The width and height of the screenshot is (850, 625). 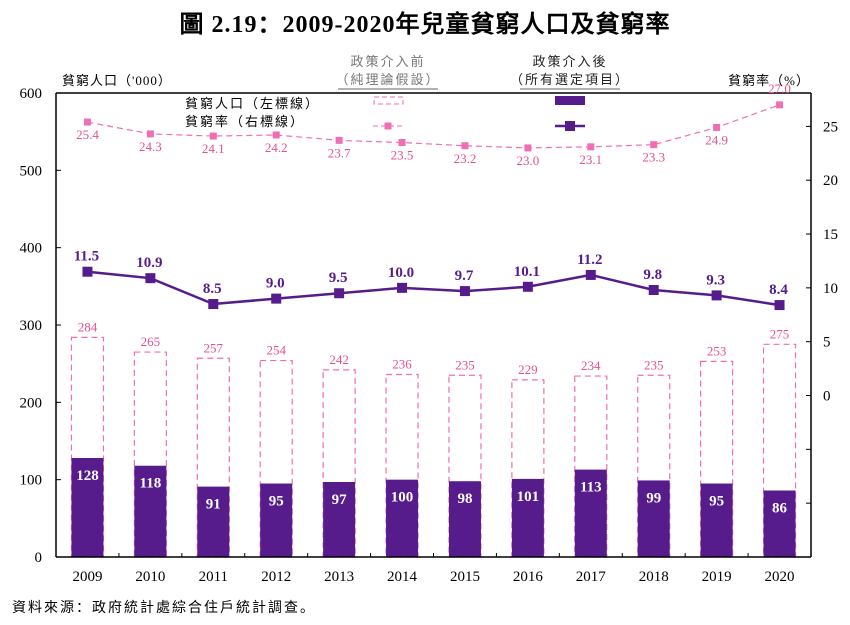 What do you see at coordinates (528, 160) in the screenshot?
I see `label-rate-before-2016: 23.0` at bounding box center [528, 160].